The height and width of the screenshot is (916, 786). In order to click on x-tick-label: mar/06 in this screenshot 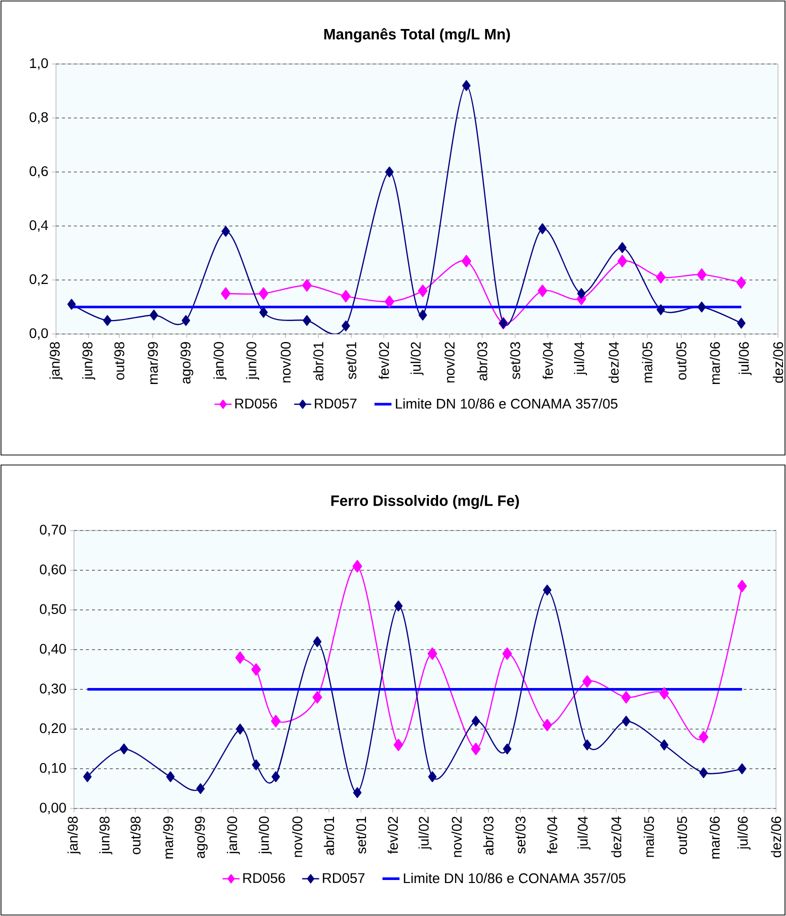, I will do `click(715, 363)`.